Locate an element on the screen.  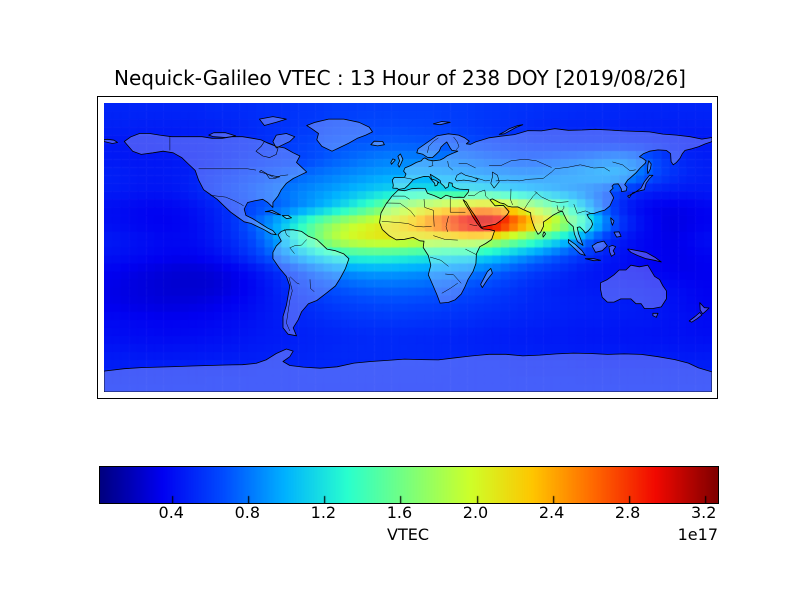
colorbar-tick-label: 2.0 is located at coordinates (475, 512).